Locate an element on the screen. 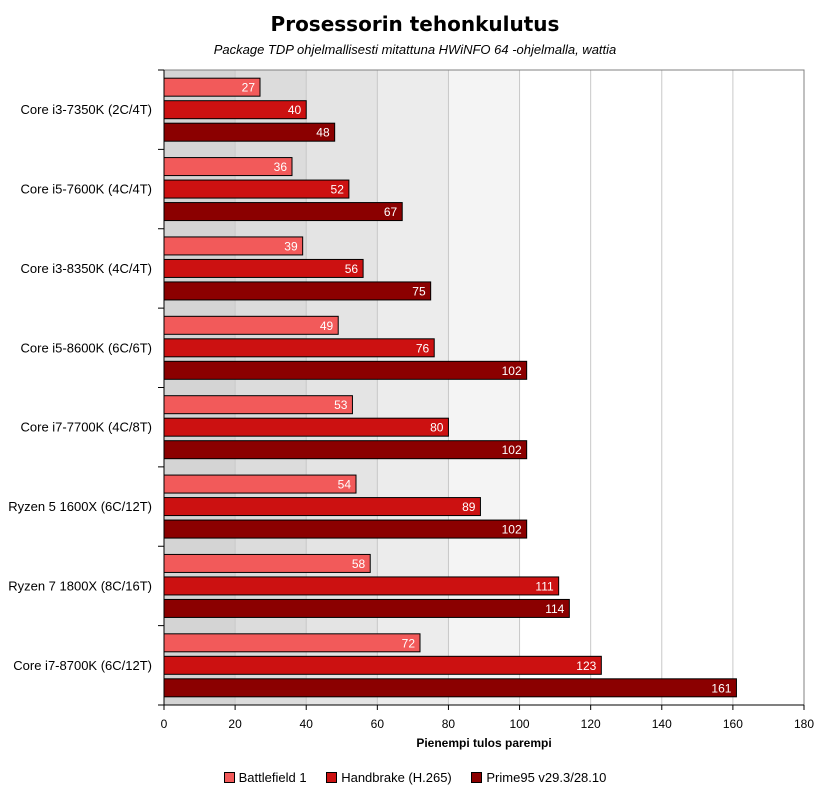  bar-value-label: 48 is located at coordinates (323, 133).